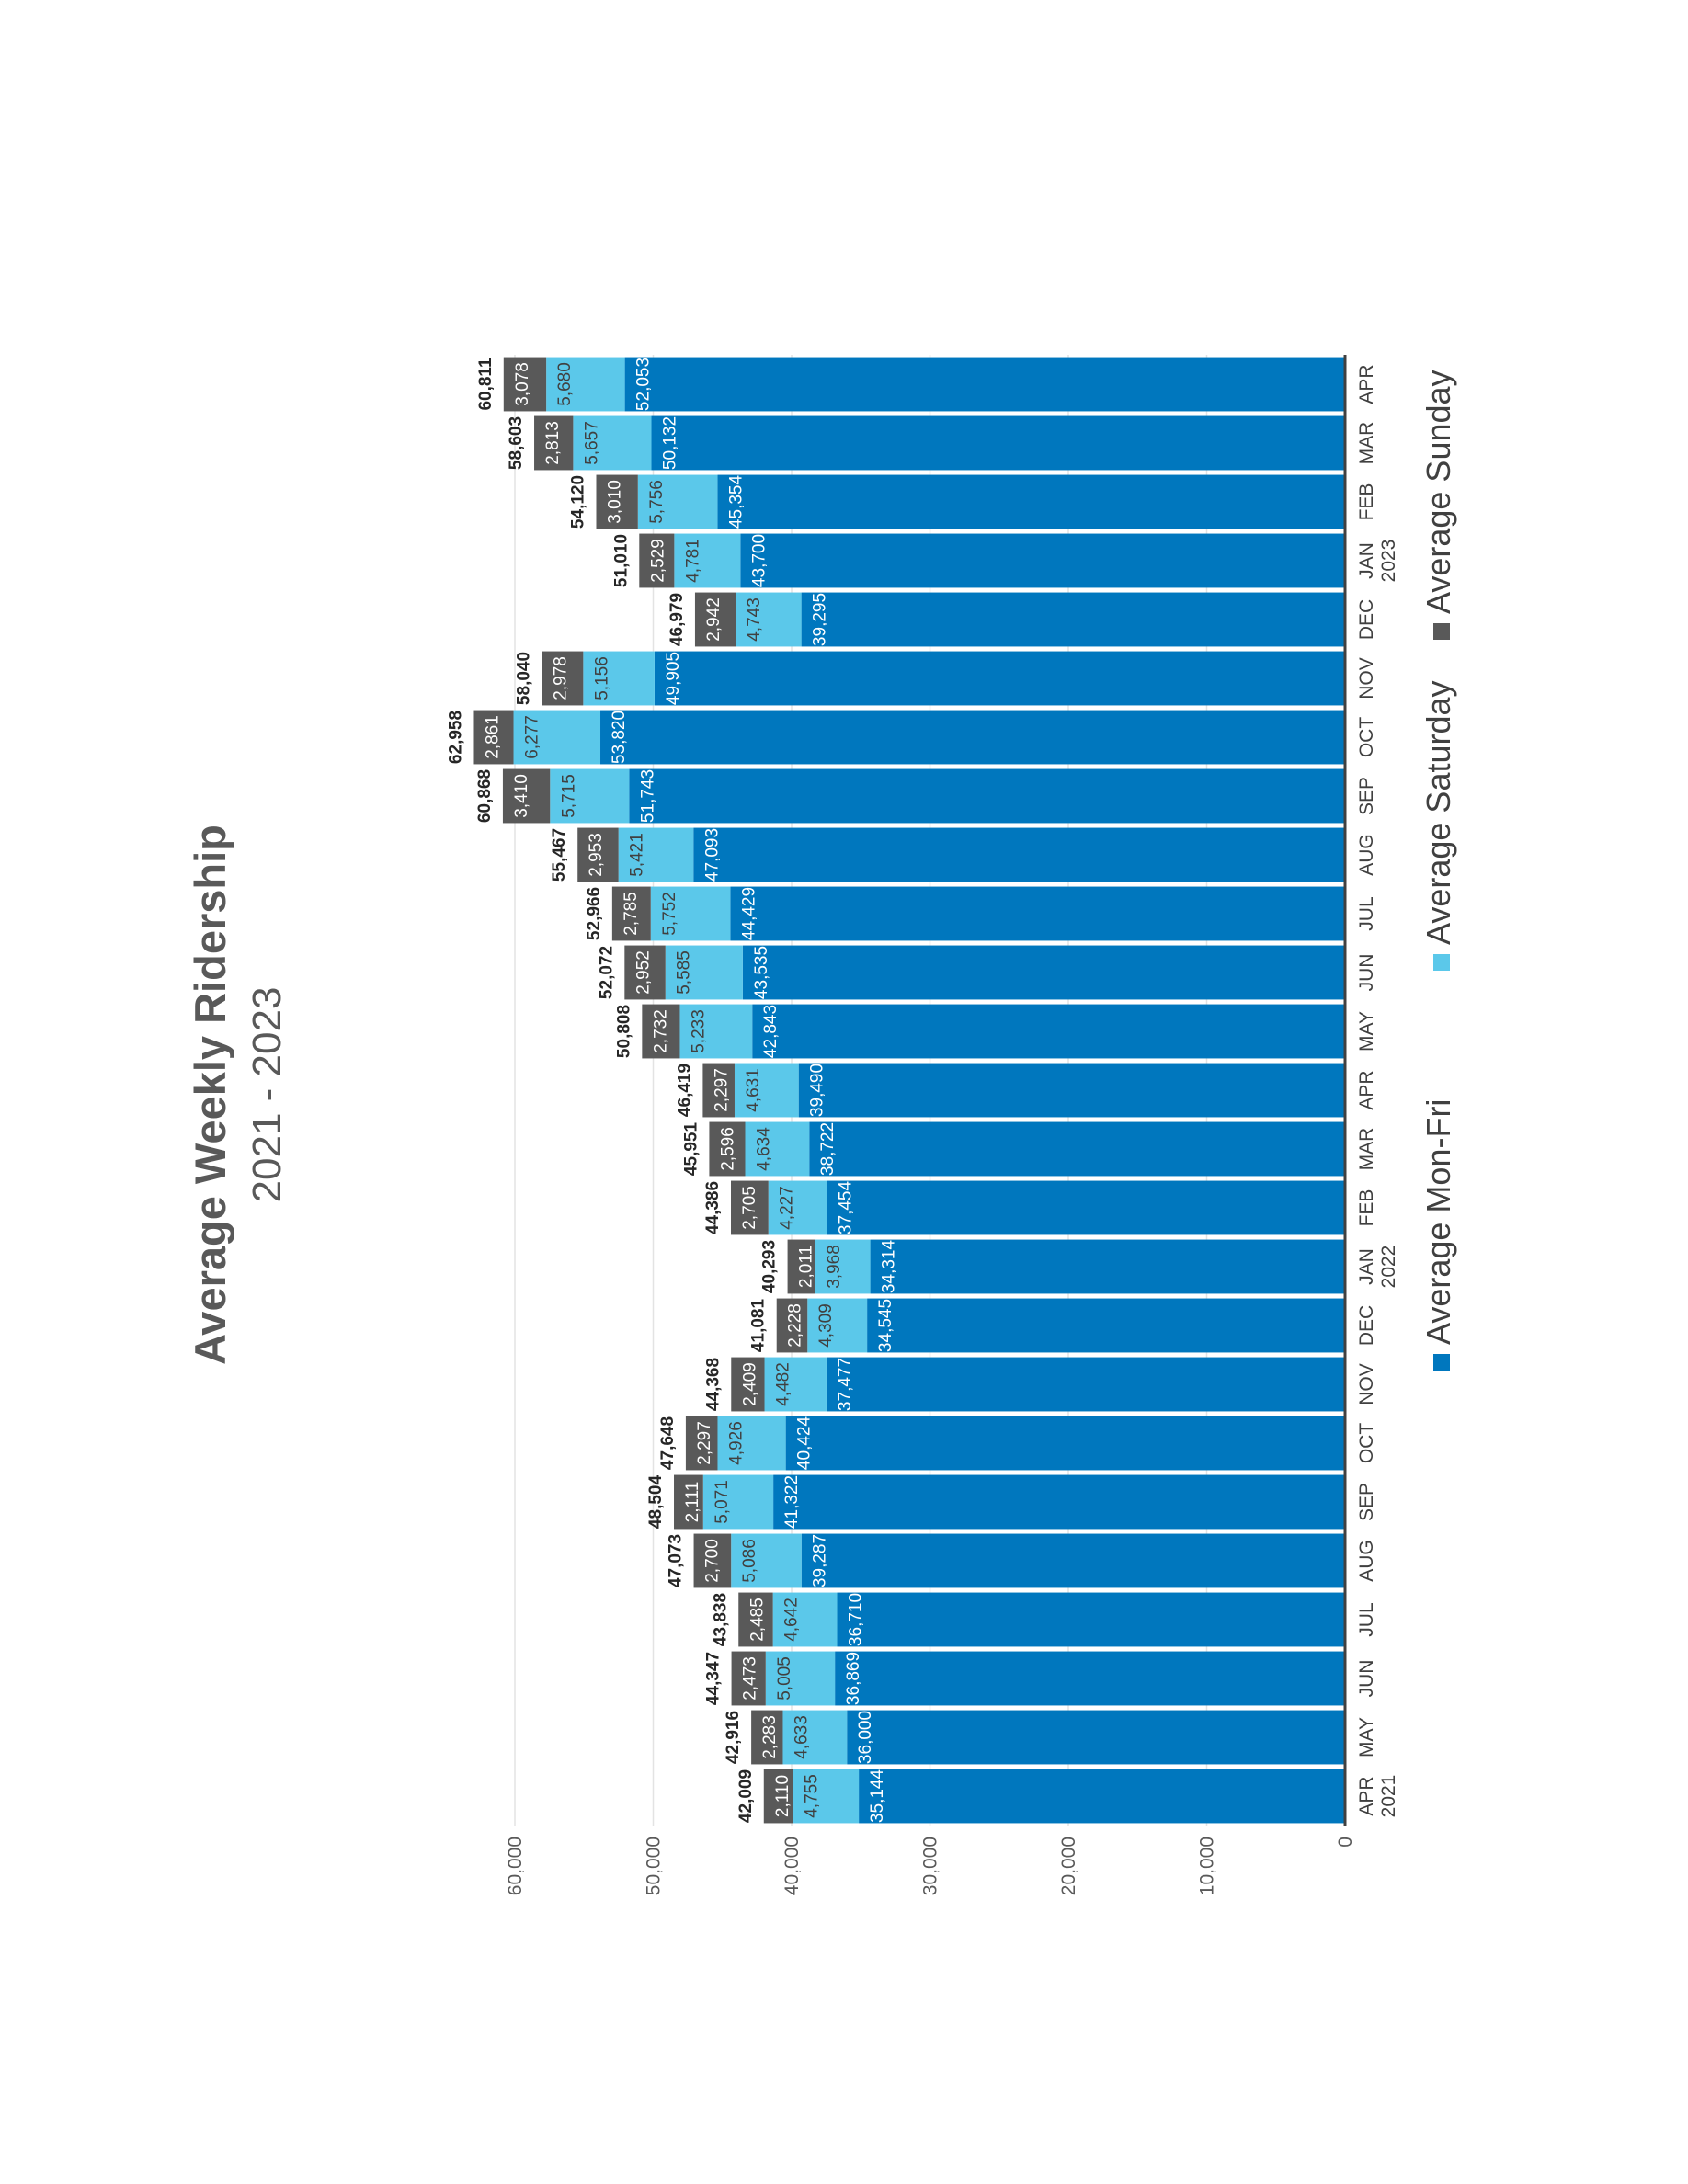  What do you see at coordinates (692, 561) in the screenshot?
I see `segment-value-label: 4,781` at bounding box center [692, 561].